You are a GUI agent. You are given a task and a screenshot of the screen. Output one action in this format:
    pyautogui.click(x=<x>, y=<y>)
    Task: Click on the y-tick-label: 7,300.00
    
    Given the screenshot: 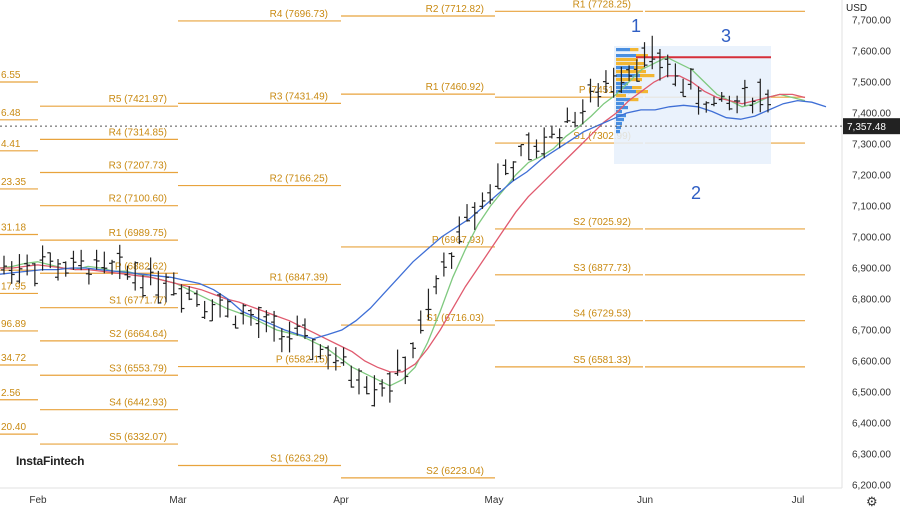 What is the action you would take?
    pyautogui.click(x=871, y=145)
    